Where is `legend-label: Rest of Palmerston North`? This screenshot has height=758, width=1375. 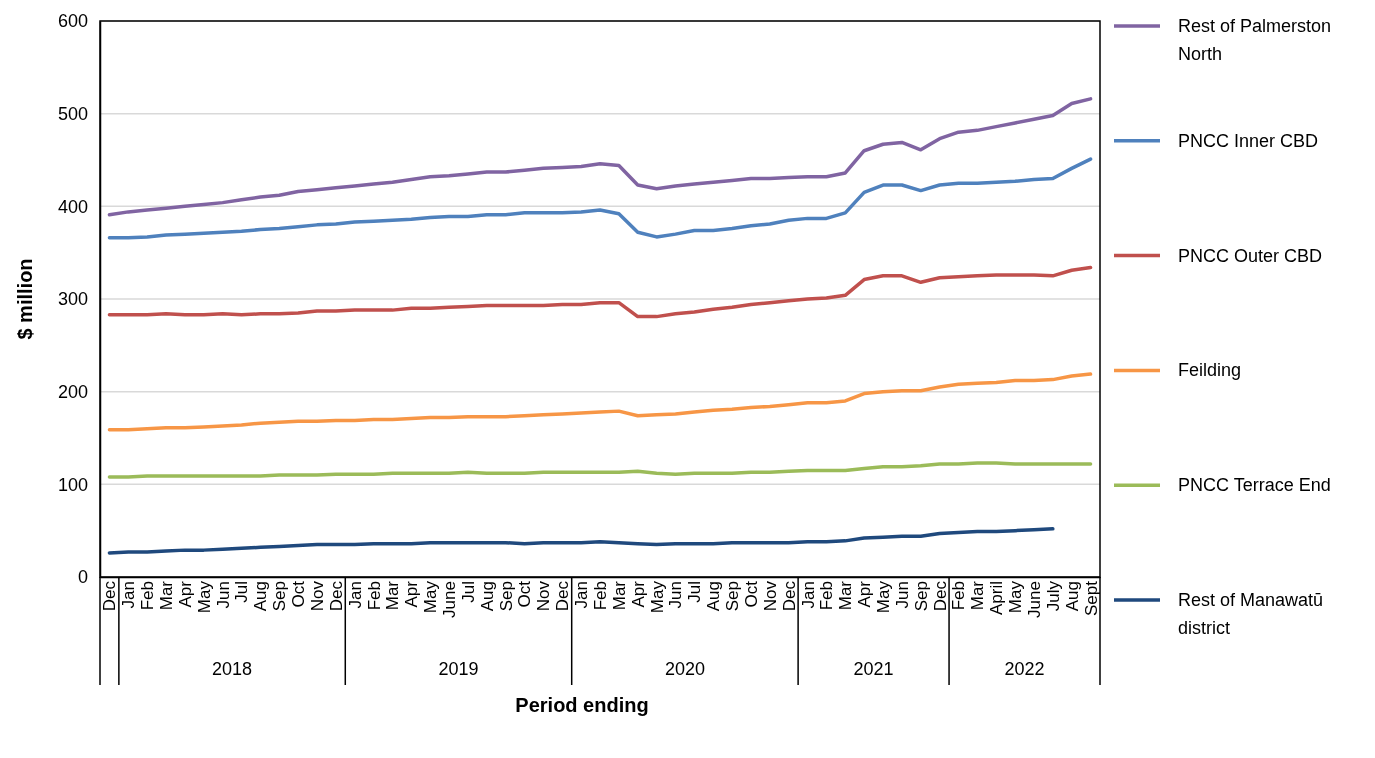
legend-label: Rest of Palmerston North is located at coordinates (1255, 40).